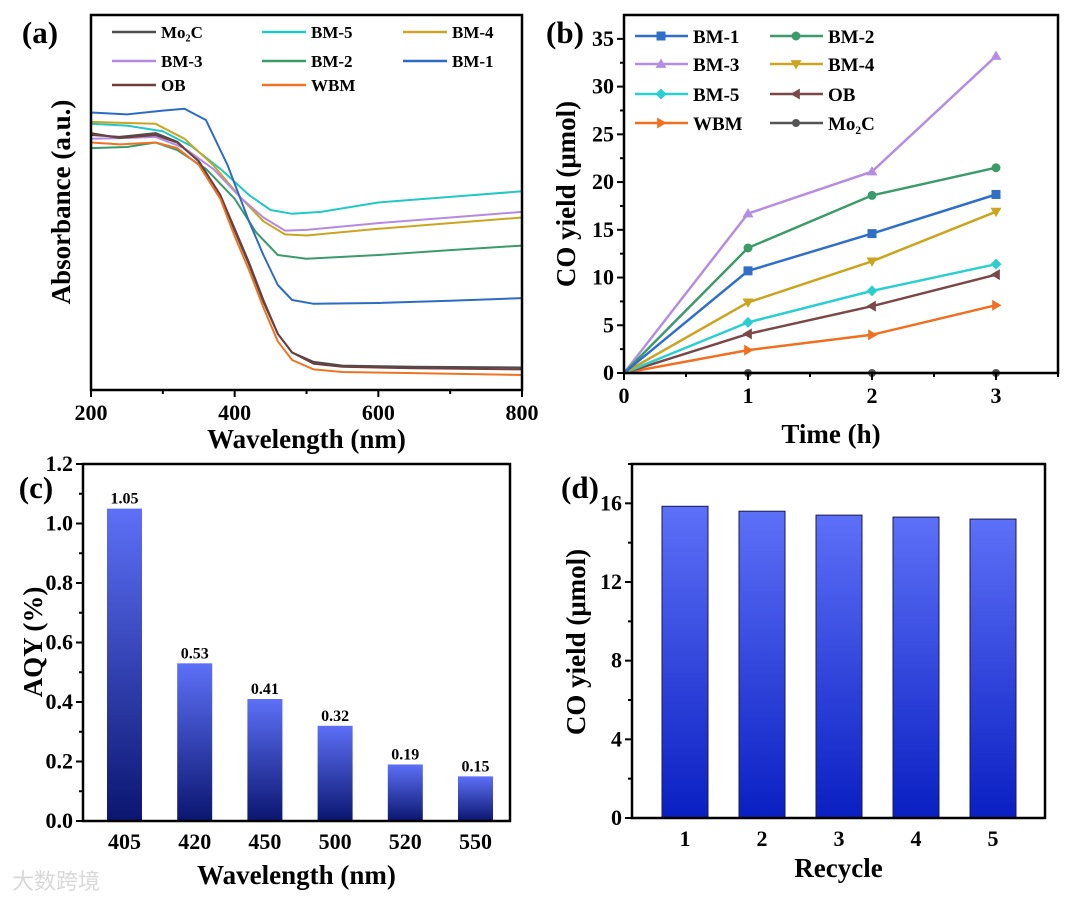 The height and width of the screenshot is (899, 1080). I want to click on watermark-logo: 大数跨境, so click(56, 882).